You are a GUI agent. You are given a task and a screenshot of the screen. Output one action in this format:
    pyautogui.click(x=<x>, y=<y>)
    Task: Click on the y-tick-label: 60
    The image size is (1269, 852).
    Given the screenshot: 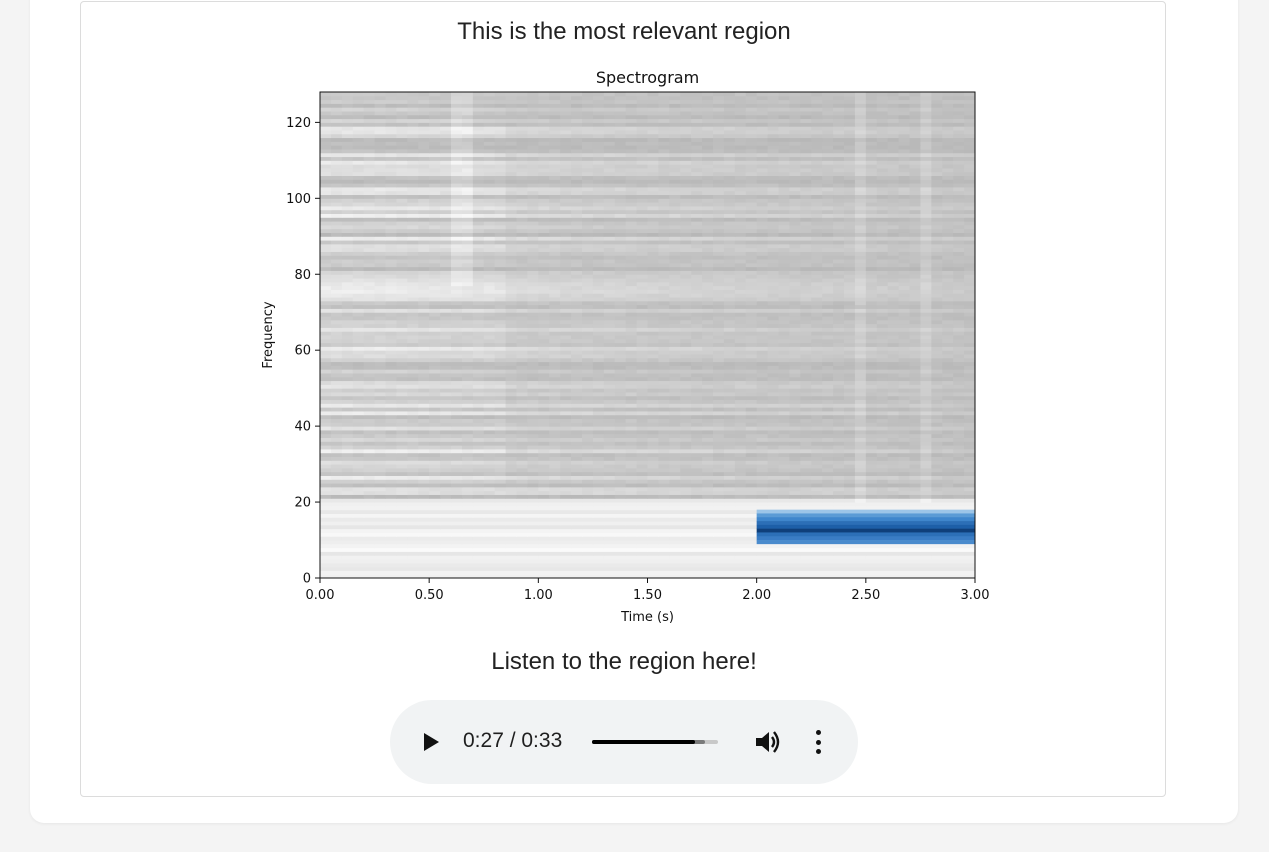 What is the action you would take?
    pyautogui.click(x=302, y=351)
    